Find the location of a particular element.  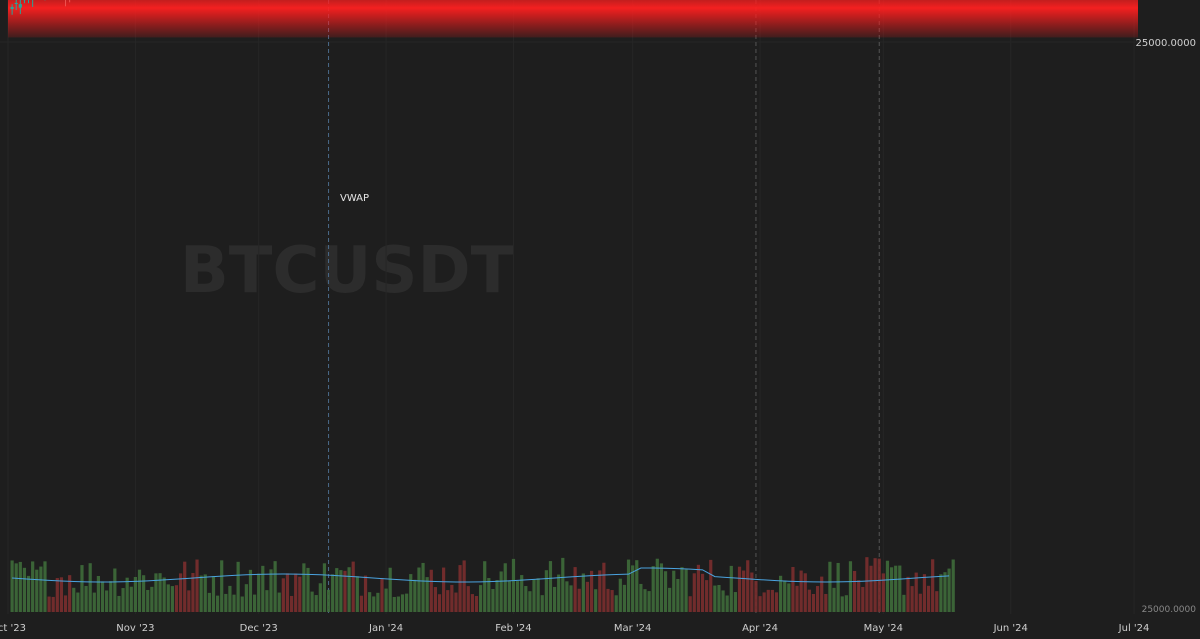

time-tick-label: Mar '24 is located at coordinates (633, 628).